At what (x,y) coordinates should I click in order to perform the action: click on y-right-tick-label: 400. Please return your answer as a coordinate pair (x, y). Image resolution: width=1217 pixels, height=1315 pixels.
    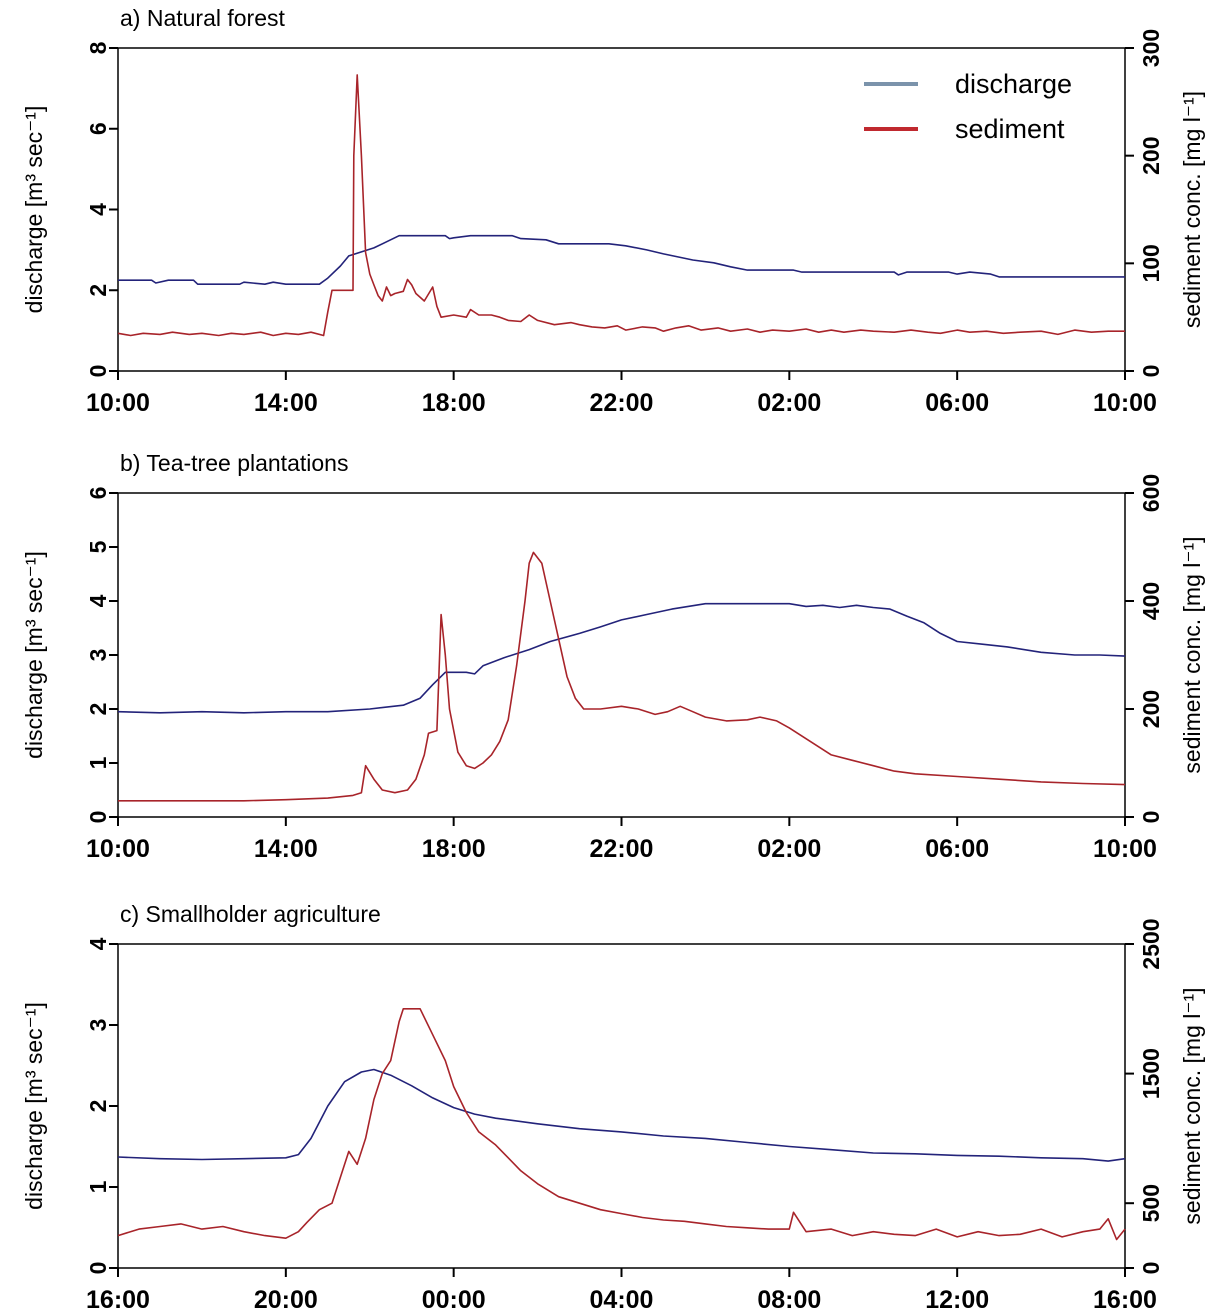
    Looking at the image, I should click on (1151, 601).